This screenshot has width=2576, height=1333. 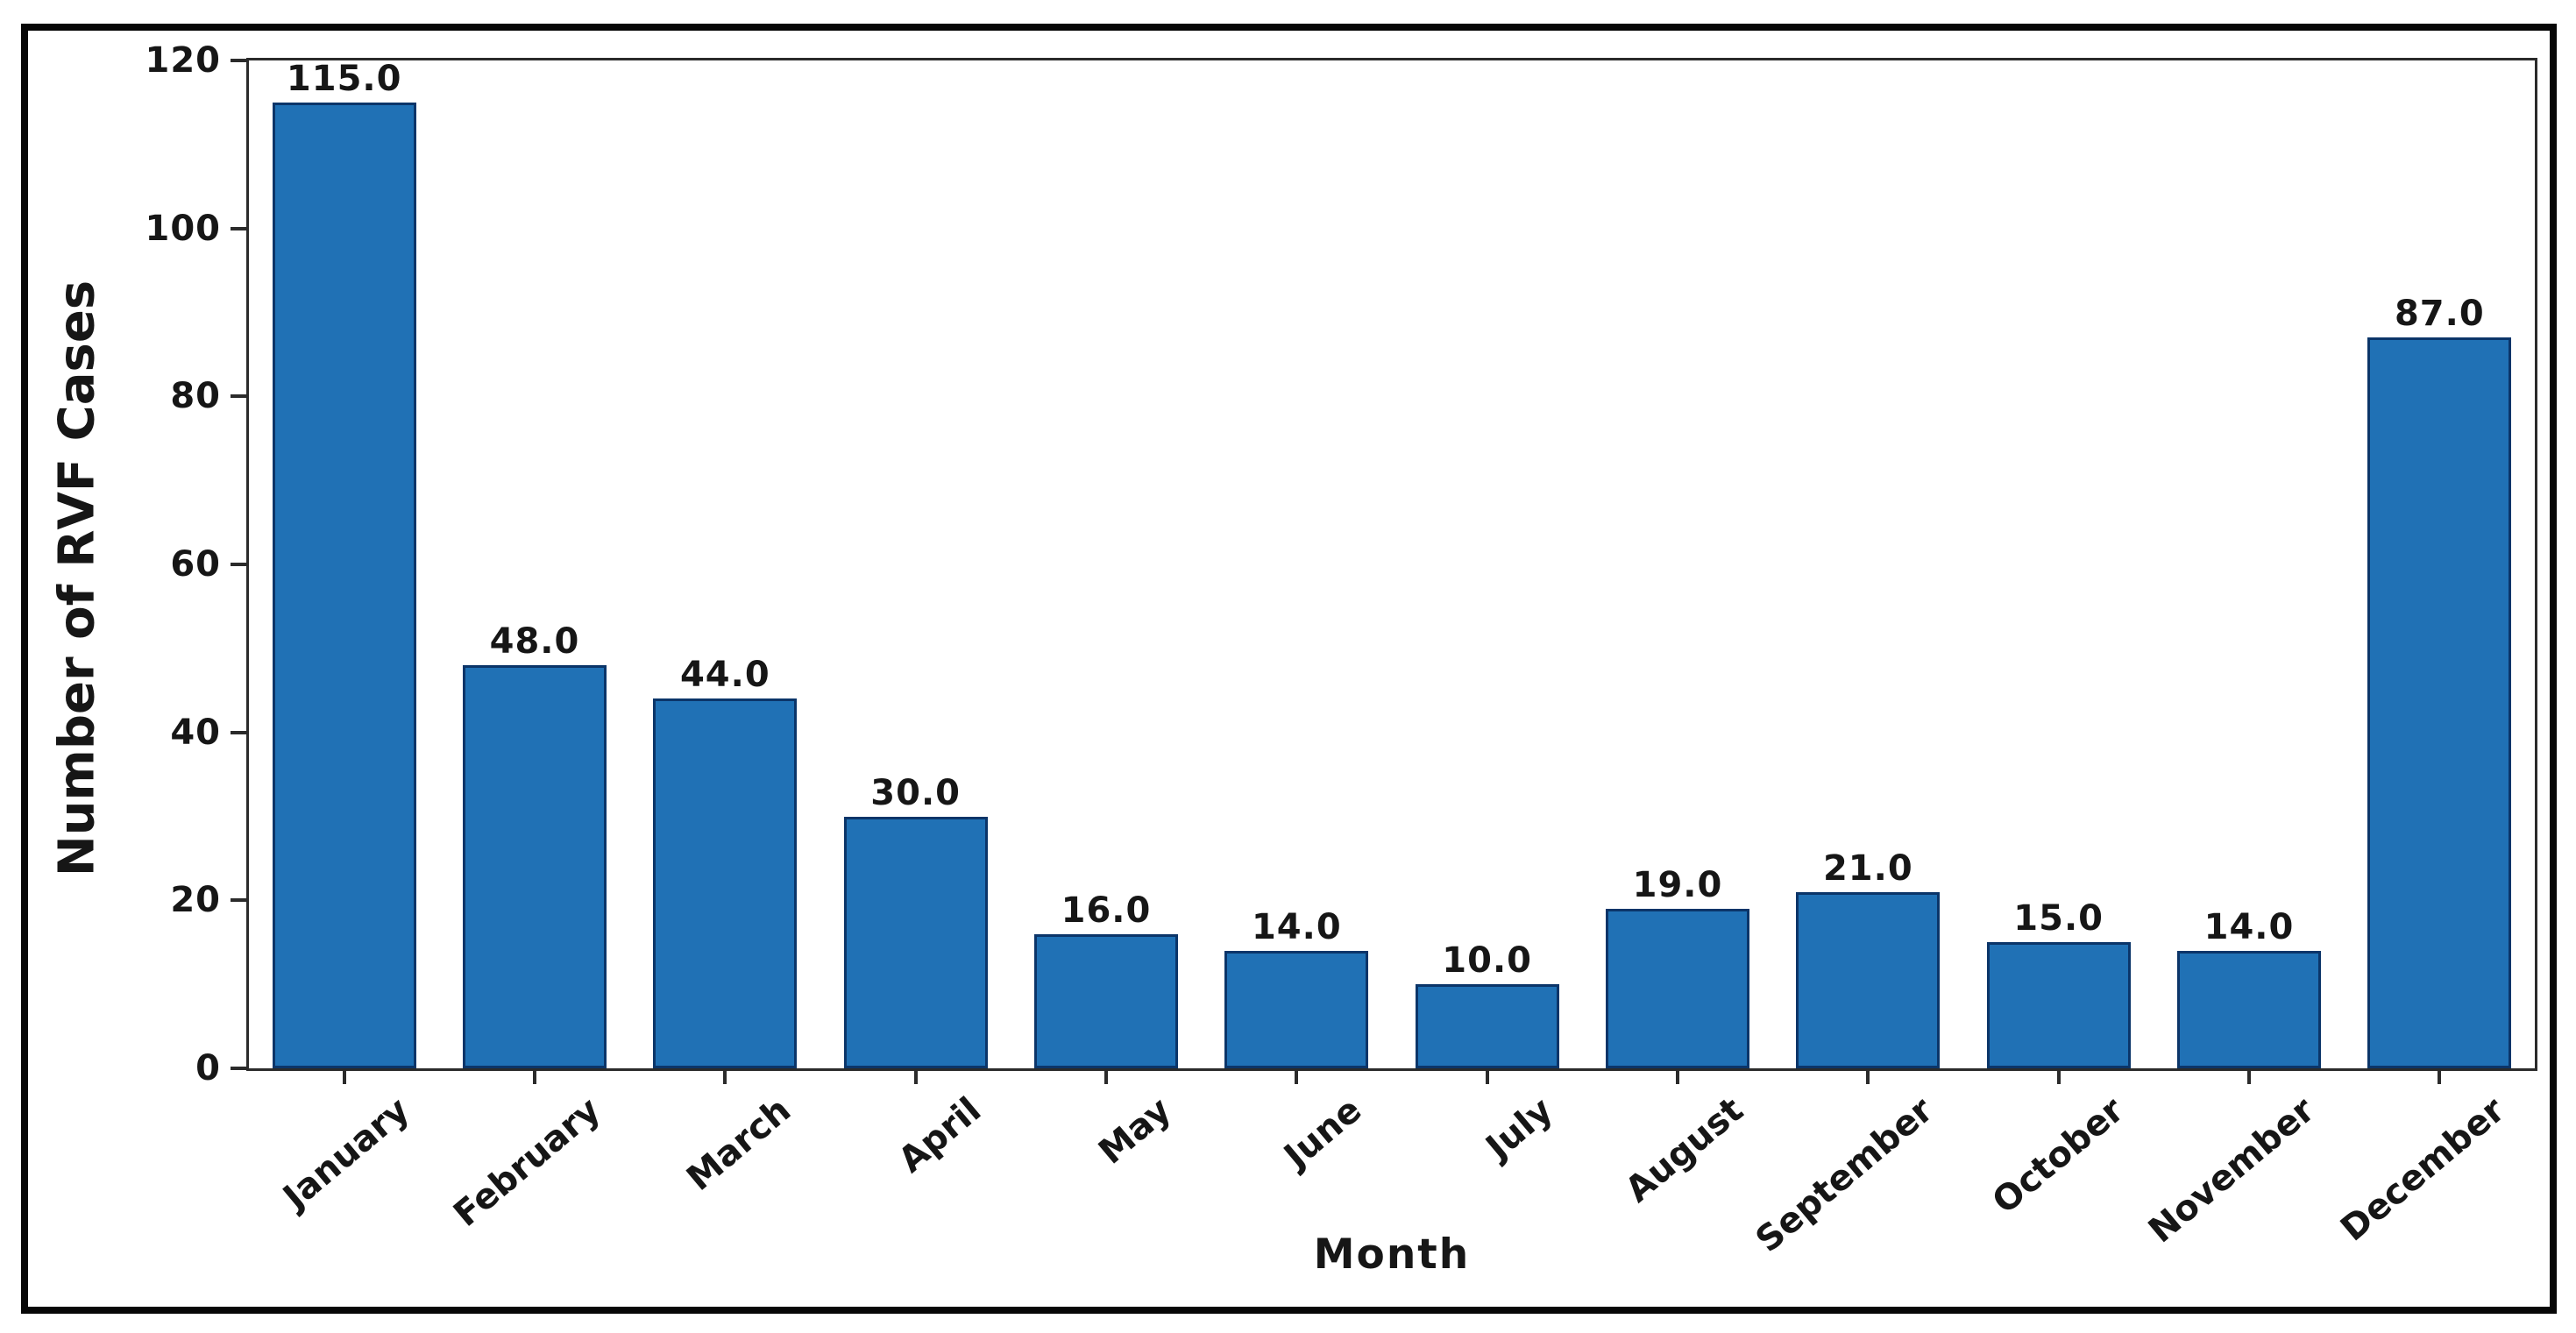 I want to click on y-tick-label: 0, so click(x=208, y=1068).